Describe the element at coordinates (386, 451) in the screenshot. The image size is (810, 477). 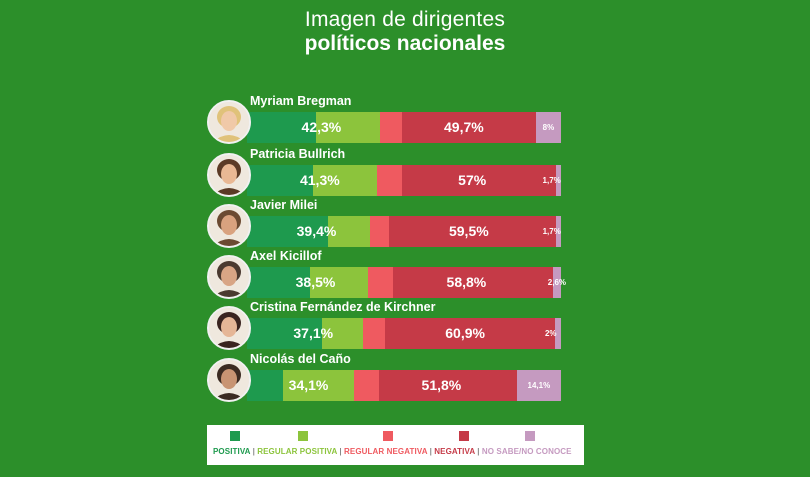
I see `legend-label: REGULAR NEGATIVA` at that location.